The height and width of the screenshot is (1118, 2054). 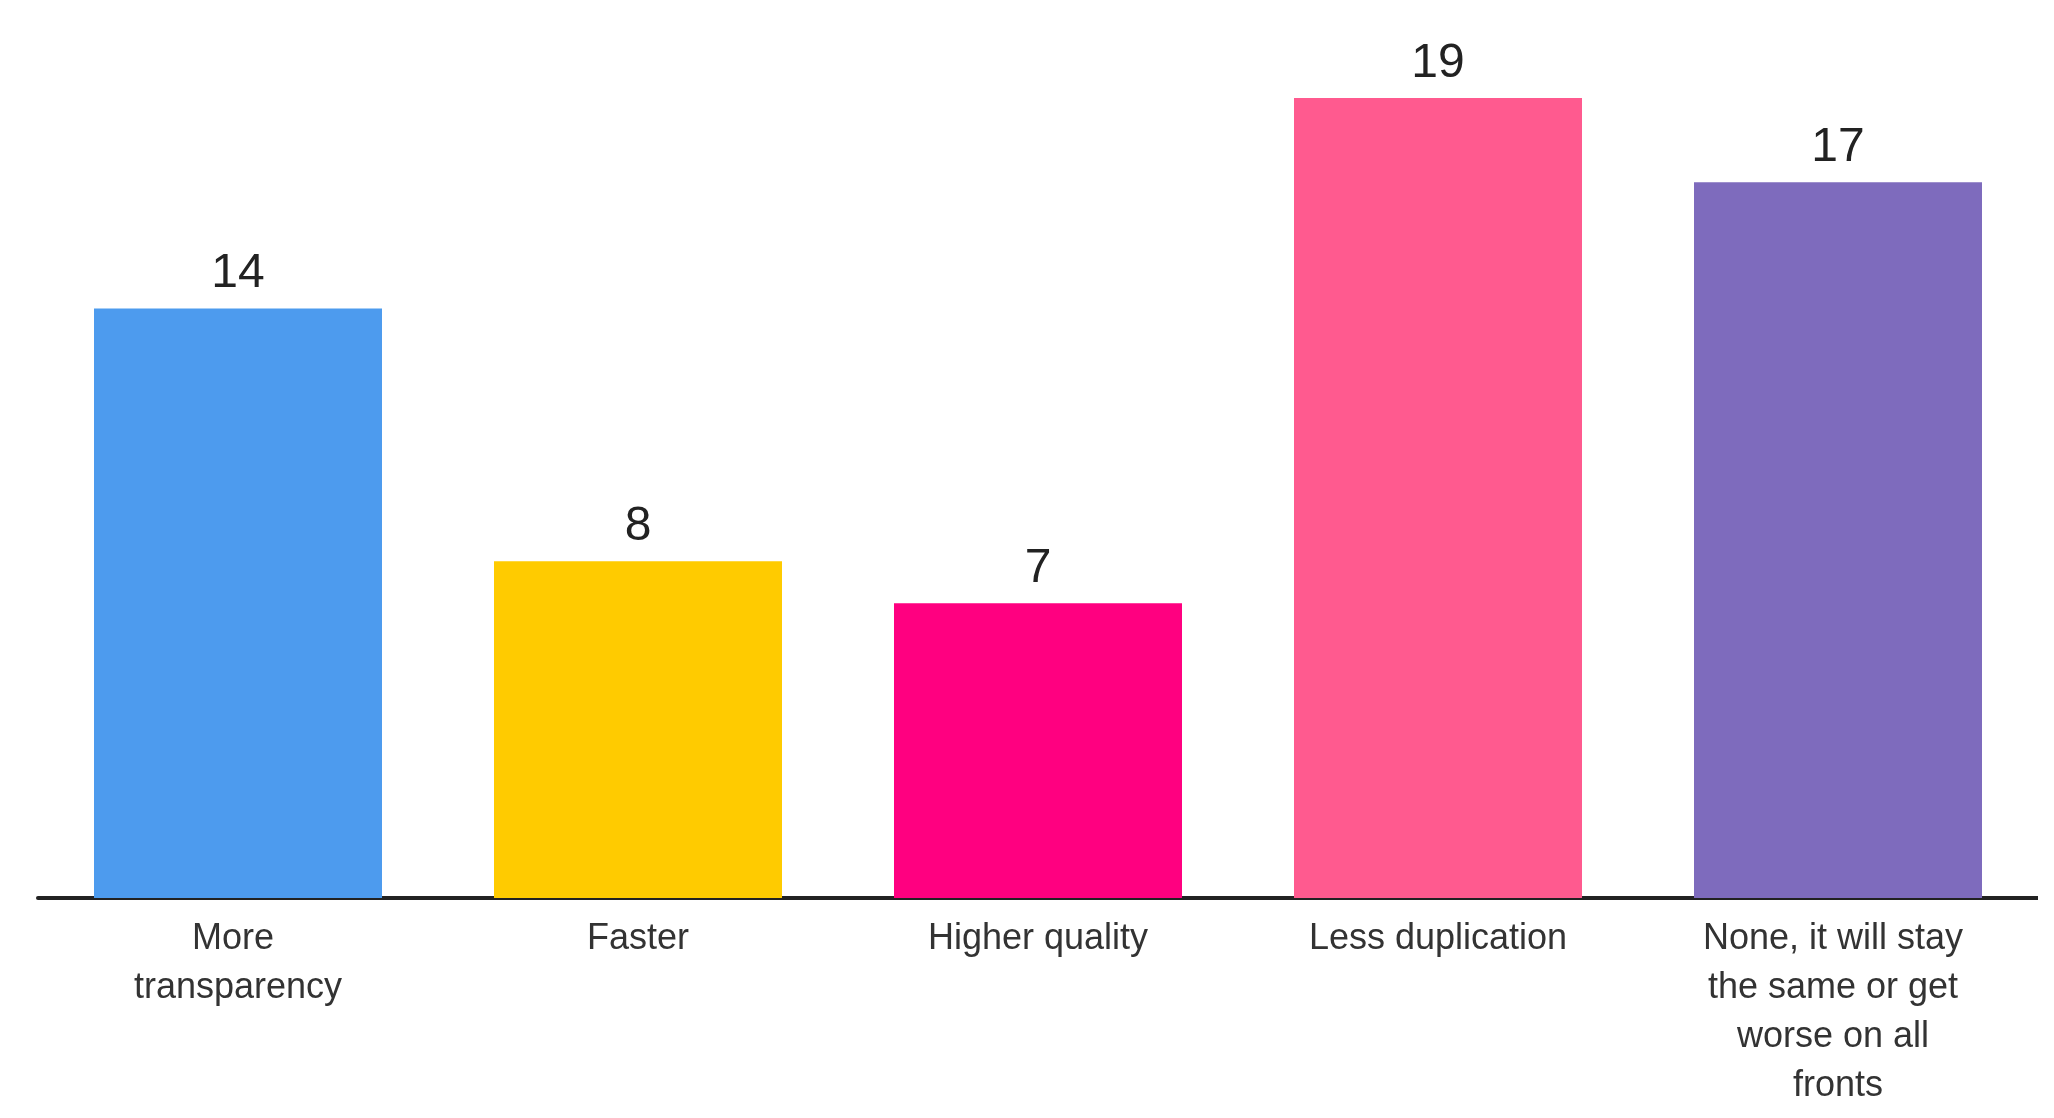 I want to click on data-label: 17, so click(x=1838, y=144).